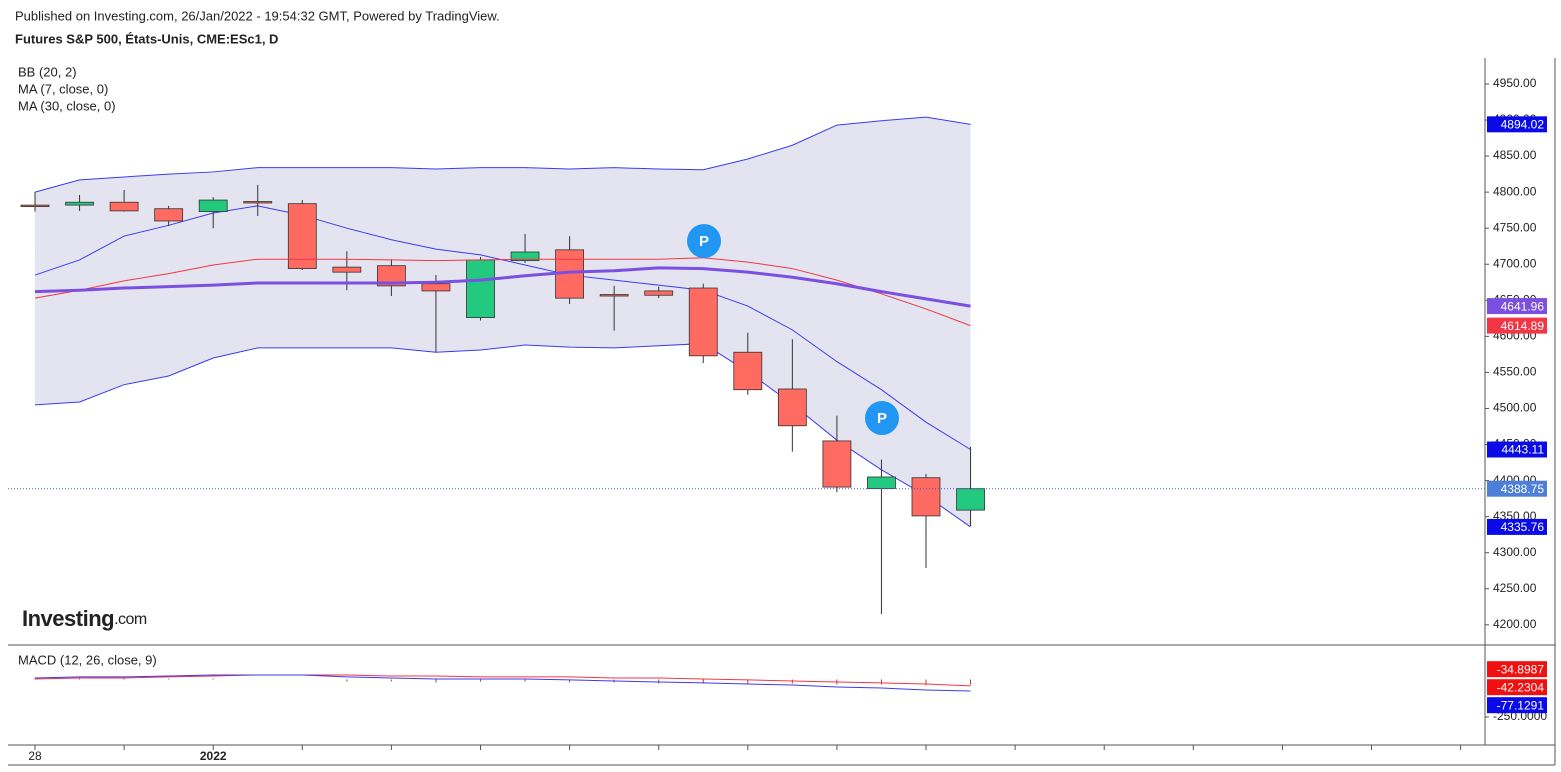 This screenshot has height=772, width=1561. I want to click on legend-bb: BB (20, 2), so click(47, 71).